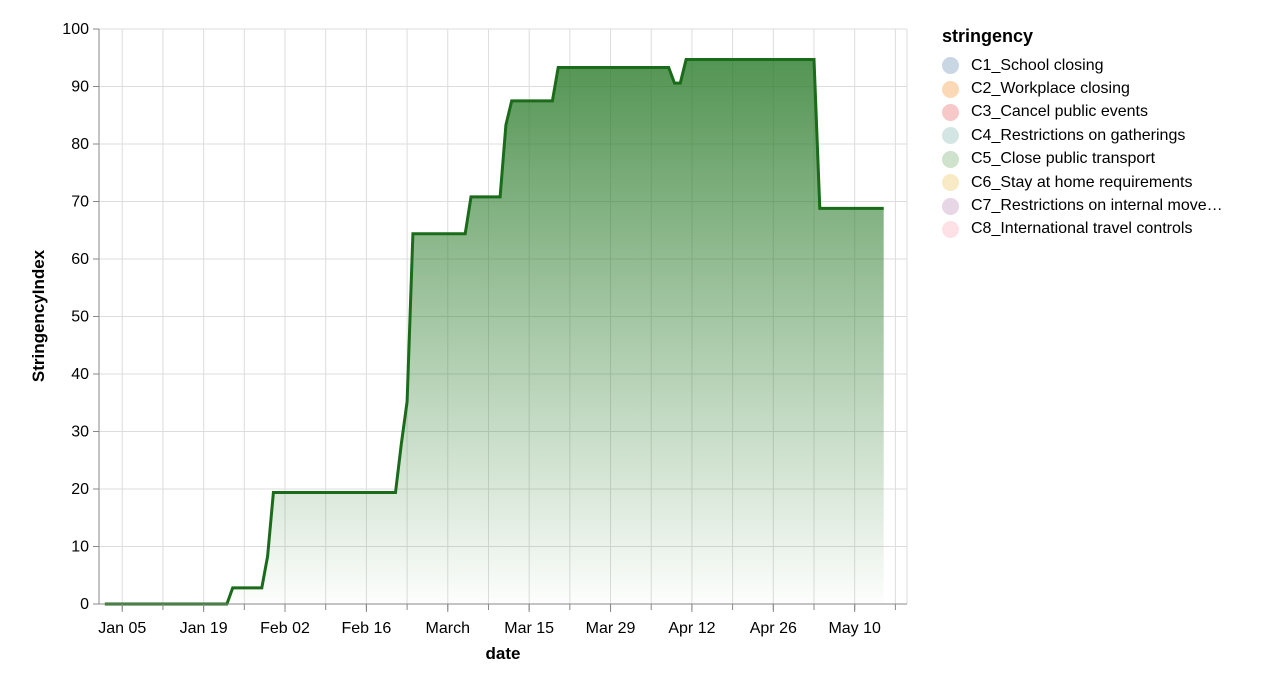 Image resolution: width=1272 pixels, height=692 pixels. What do you see at coordinates (80, 374) in the screenshot?
I see `y-tick-label: 40` at bounding box center [80, 374].